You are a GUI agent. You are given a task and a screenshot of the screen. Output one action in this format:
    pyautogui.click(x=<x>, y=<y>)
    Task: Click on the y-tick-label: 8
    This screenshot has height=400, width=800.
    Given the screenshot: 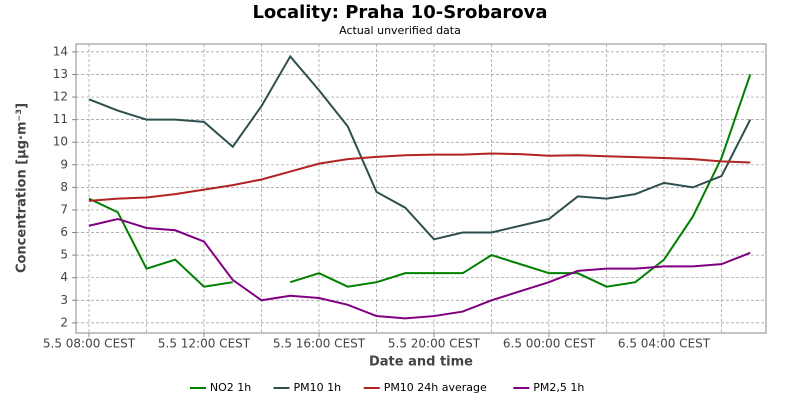 What is the action you would take?
    pyautogui.click(x=64, y=187)
    